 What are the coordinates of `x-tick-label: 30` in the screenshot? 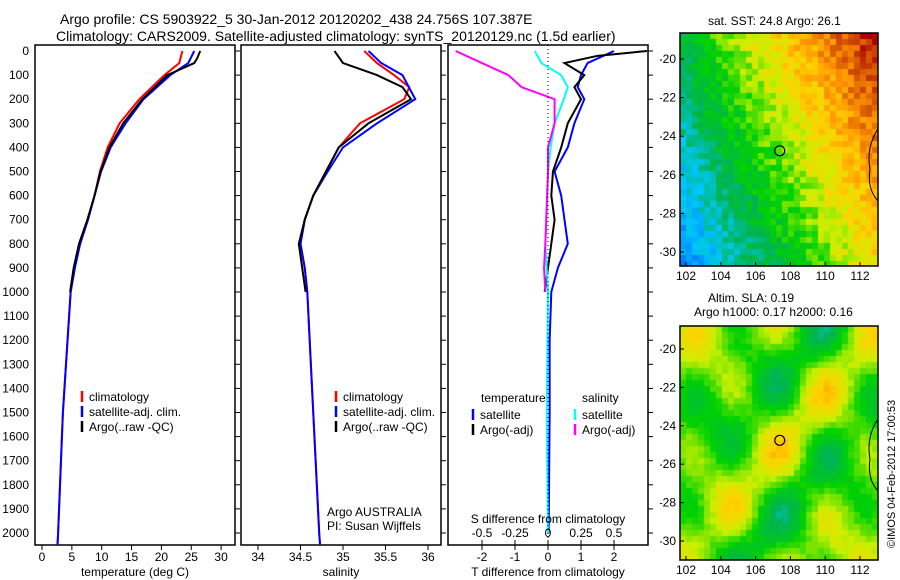 It's located at (221, 557).